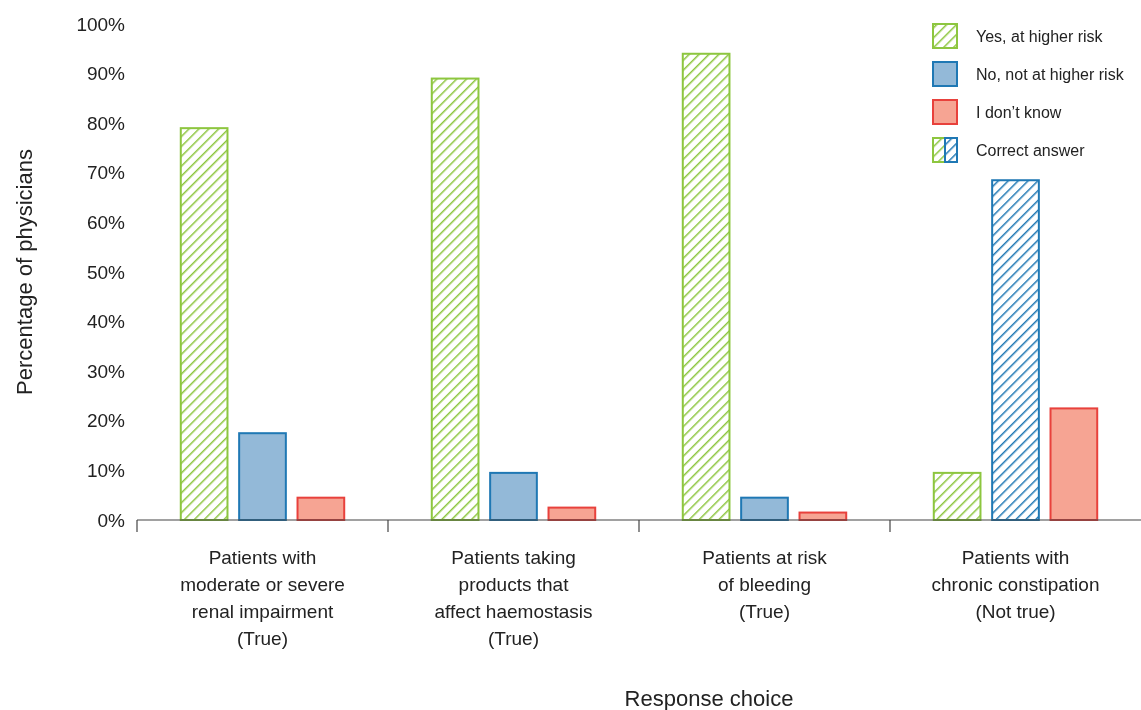 The image size is (1141, 710). Describe the element at coordinates (262, 598) in the screenshot. I see `x-tick-label: Patients with moderate or severe renal impairment (True)` at that location.